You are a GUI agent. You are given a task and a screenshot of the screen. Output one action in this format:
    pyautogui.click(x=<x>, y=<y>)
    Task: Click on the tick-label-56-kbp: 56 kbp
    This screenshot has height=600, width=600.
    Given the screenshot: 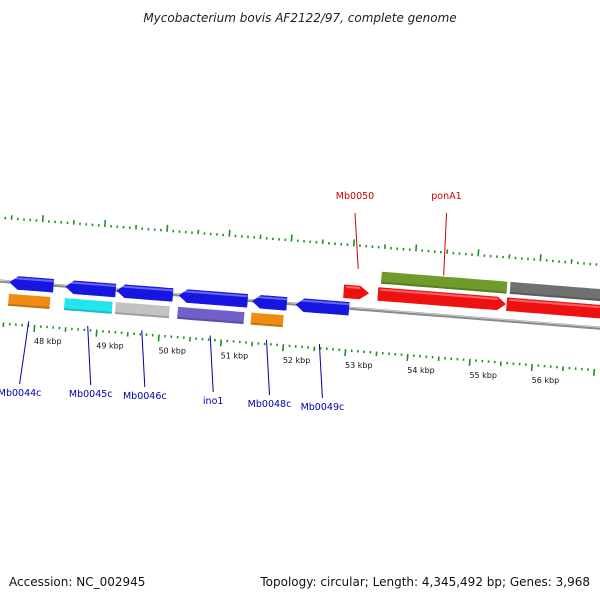 What is the action you would take?
    pyautogui.click(x=546, y=380)
    